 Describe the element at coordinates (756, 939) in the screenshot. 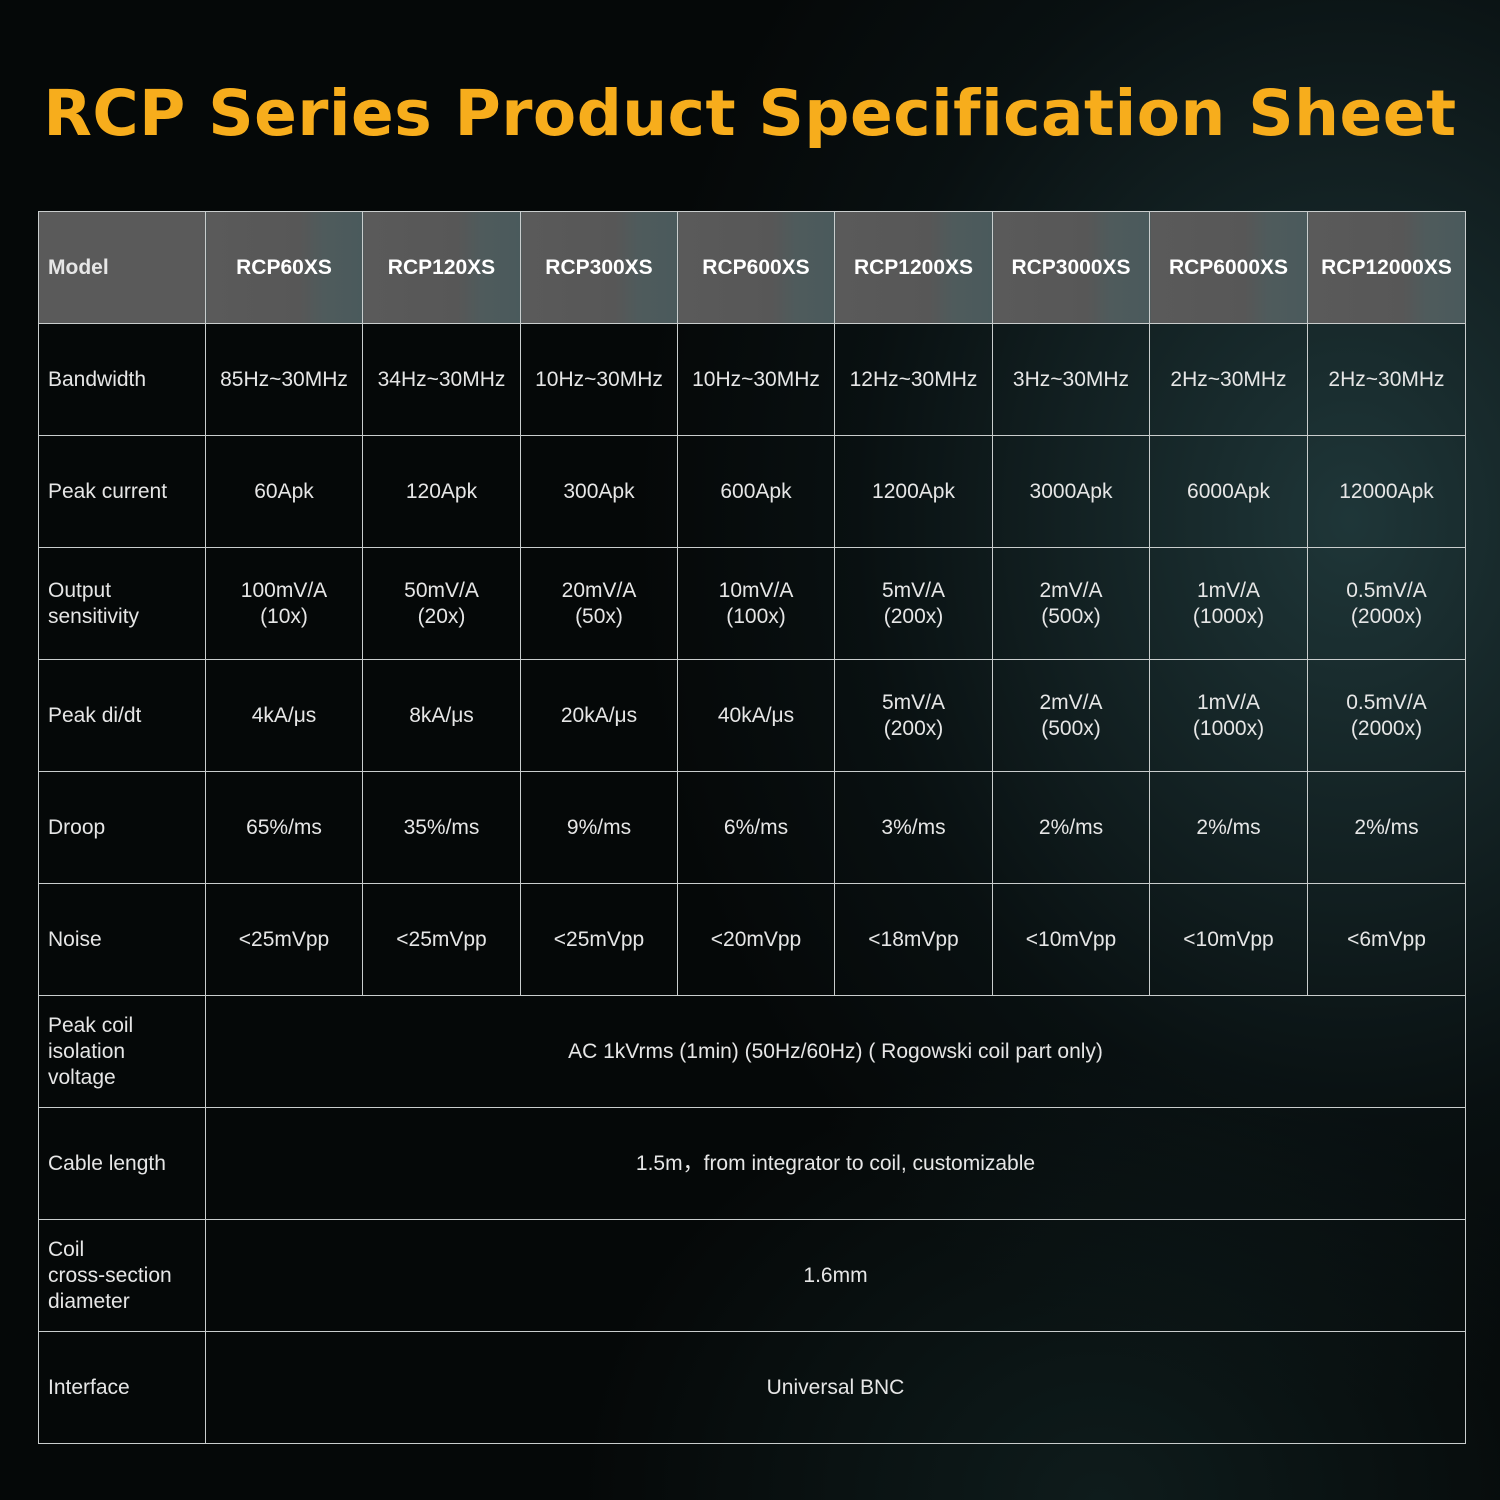

I see `table-cell: <20mVpp` at that location.